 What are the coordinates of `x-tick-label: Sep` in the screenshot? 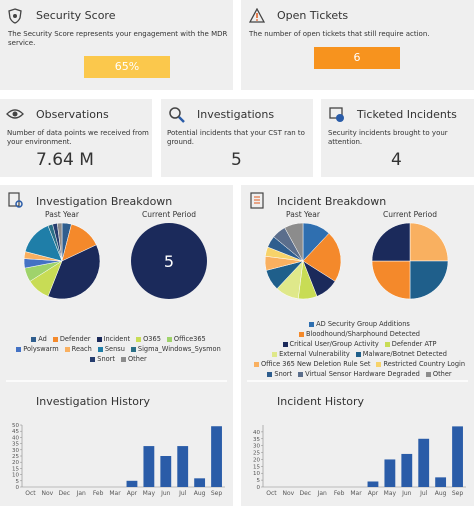 It's located at (217, 493).